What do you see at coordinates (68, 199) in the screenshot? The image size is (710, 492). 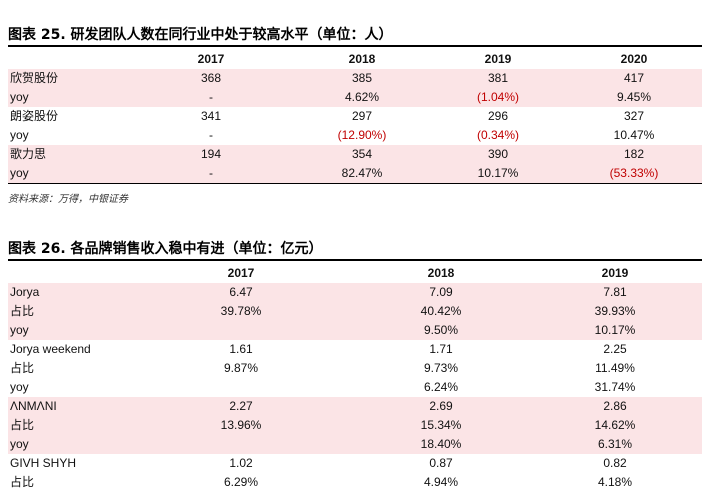 I see `source-note: 资料来源：万得，中银证券` at bounding box center [68, 199].